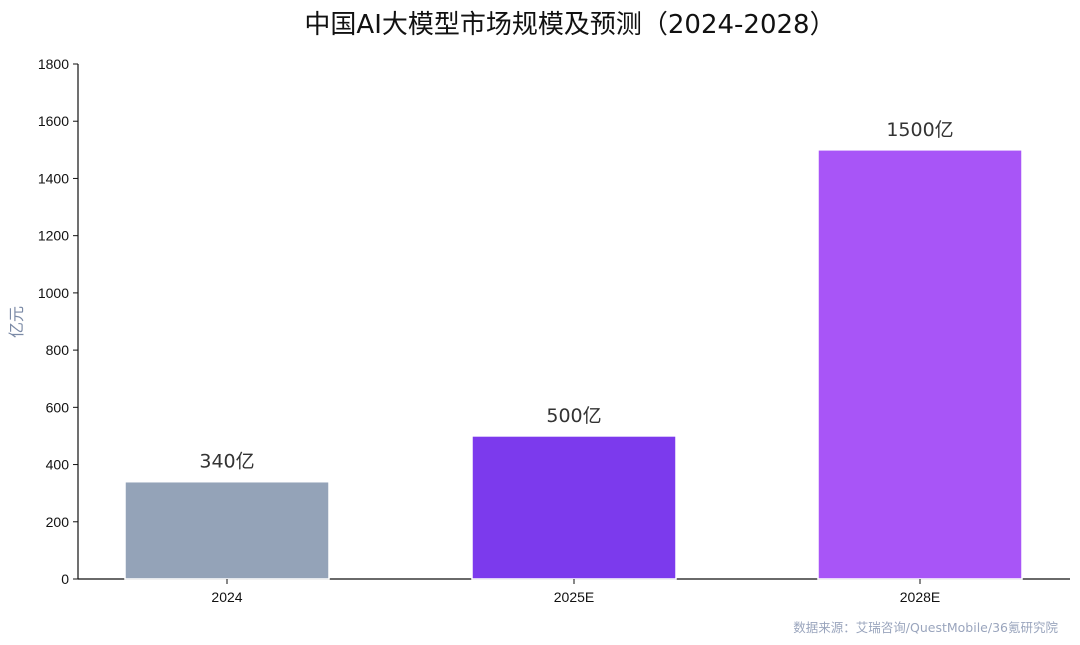 The image size is (1080, 645). Describe the element at coordinates (65, 579) in the screenshot. I see `y-tick-label: 0` at that location.